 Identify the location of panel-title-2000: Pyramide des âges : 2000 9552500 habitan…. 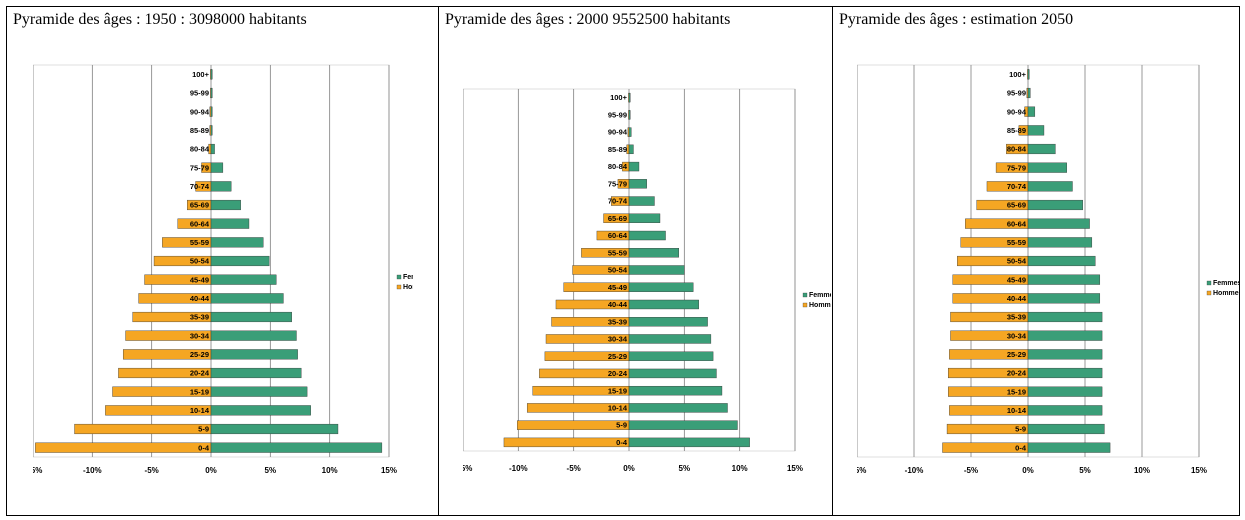
(588, 19).